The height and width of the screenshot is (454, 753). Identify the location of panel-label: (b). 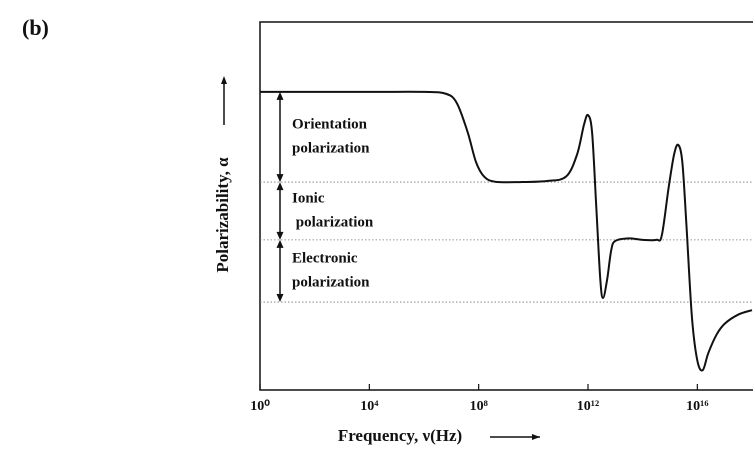
(35, 27).